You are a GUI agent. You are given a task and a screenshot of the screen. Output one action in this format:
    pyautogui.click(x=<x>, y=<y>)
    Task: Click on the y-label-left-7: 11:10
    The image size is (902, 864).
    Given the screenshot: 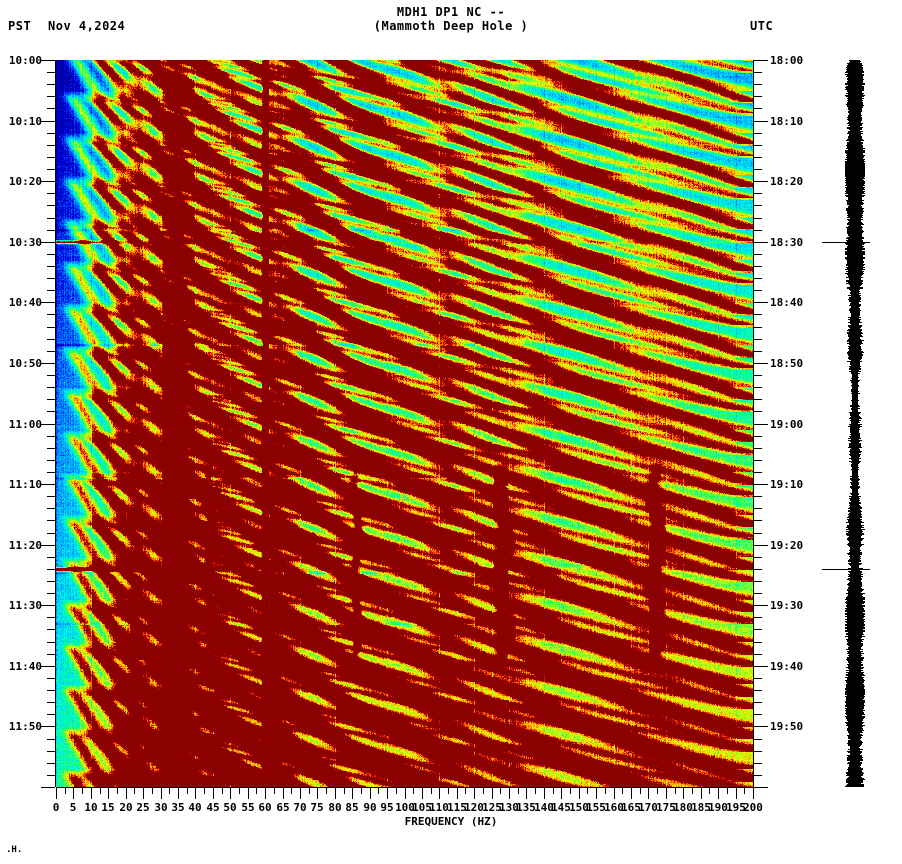 What is the action you would take?
    pyautogui.click(x=25, y=484)
    